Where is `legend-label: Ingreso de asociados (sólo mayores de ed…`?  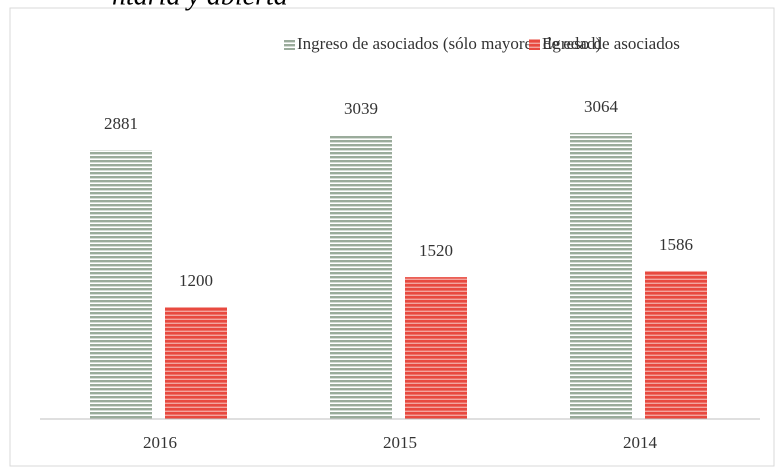 legend-label: Ingreso de asociados (sólo mayores de ed… is located at coordinates (449, 43).